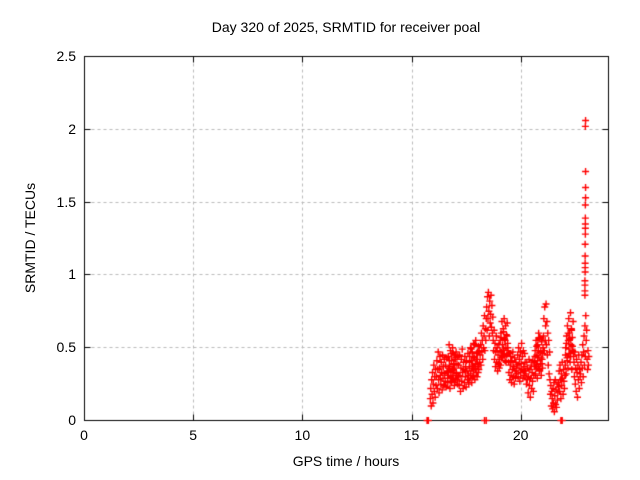 The image size is (640, 480). Describe the element at coordinates (66, 347) in the screenshot. I see `y-tick-label: 0.5` at that location.